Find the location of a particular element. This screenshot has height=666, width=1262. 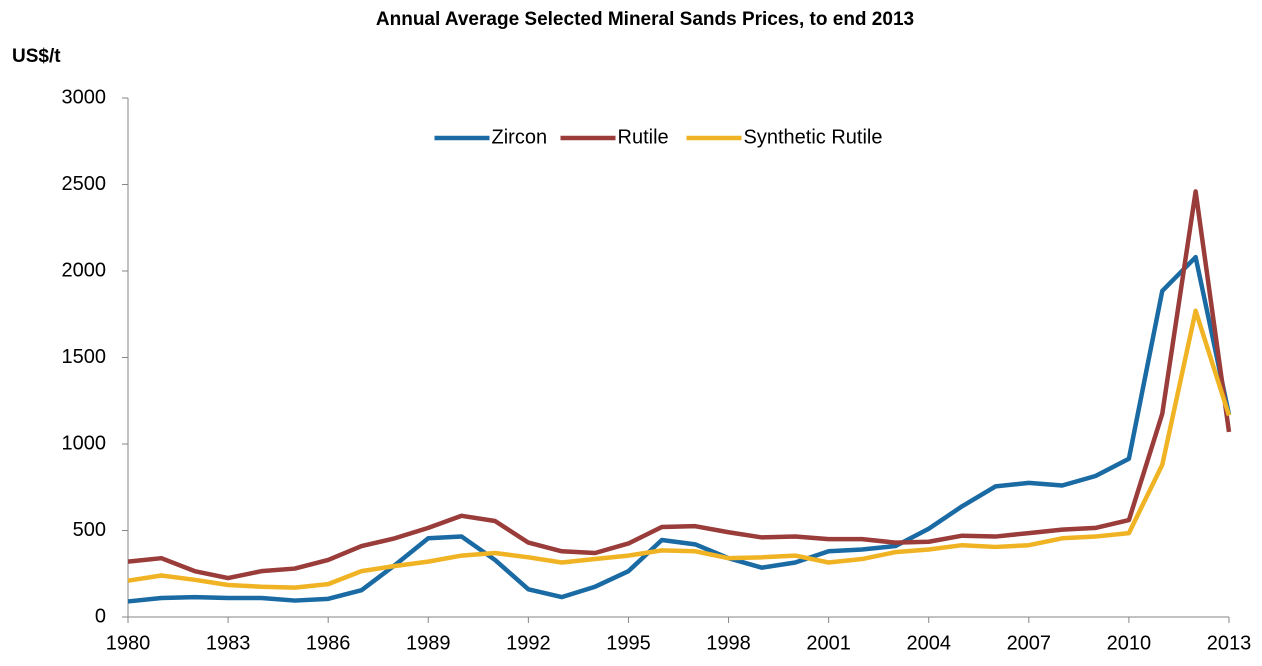

y-tick-label: 1000 is located at coordinates (84, 443).